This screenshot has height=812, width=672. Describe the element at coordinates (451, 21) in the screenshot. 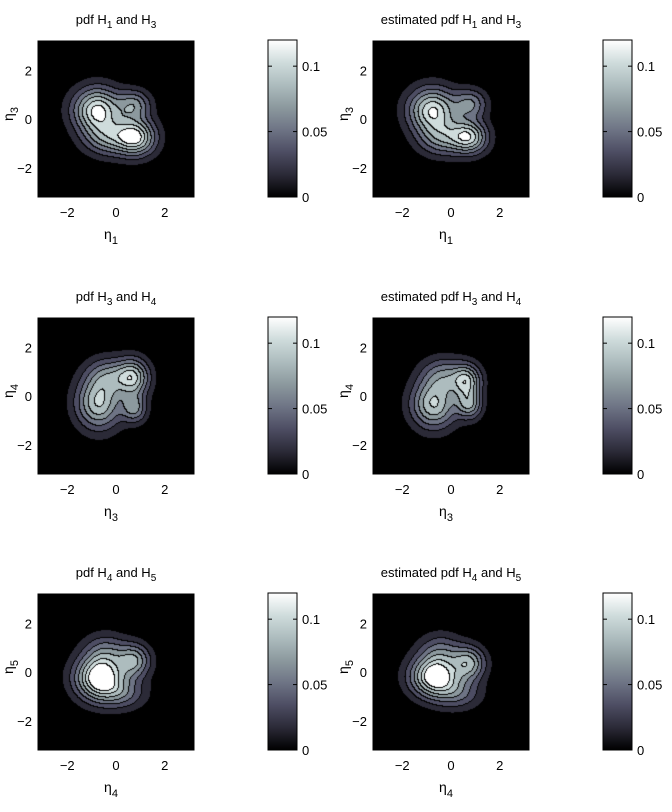

I see `plot-title: estimated pdf H1 and H3` at that location.